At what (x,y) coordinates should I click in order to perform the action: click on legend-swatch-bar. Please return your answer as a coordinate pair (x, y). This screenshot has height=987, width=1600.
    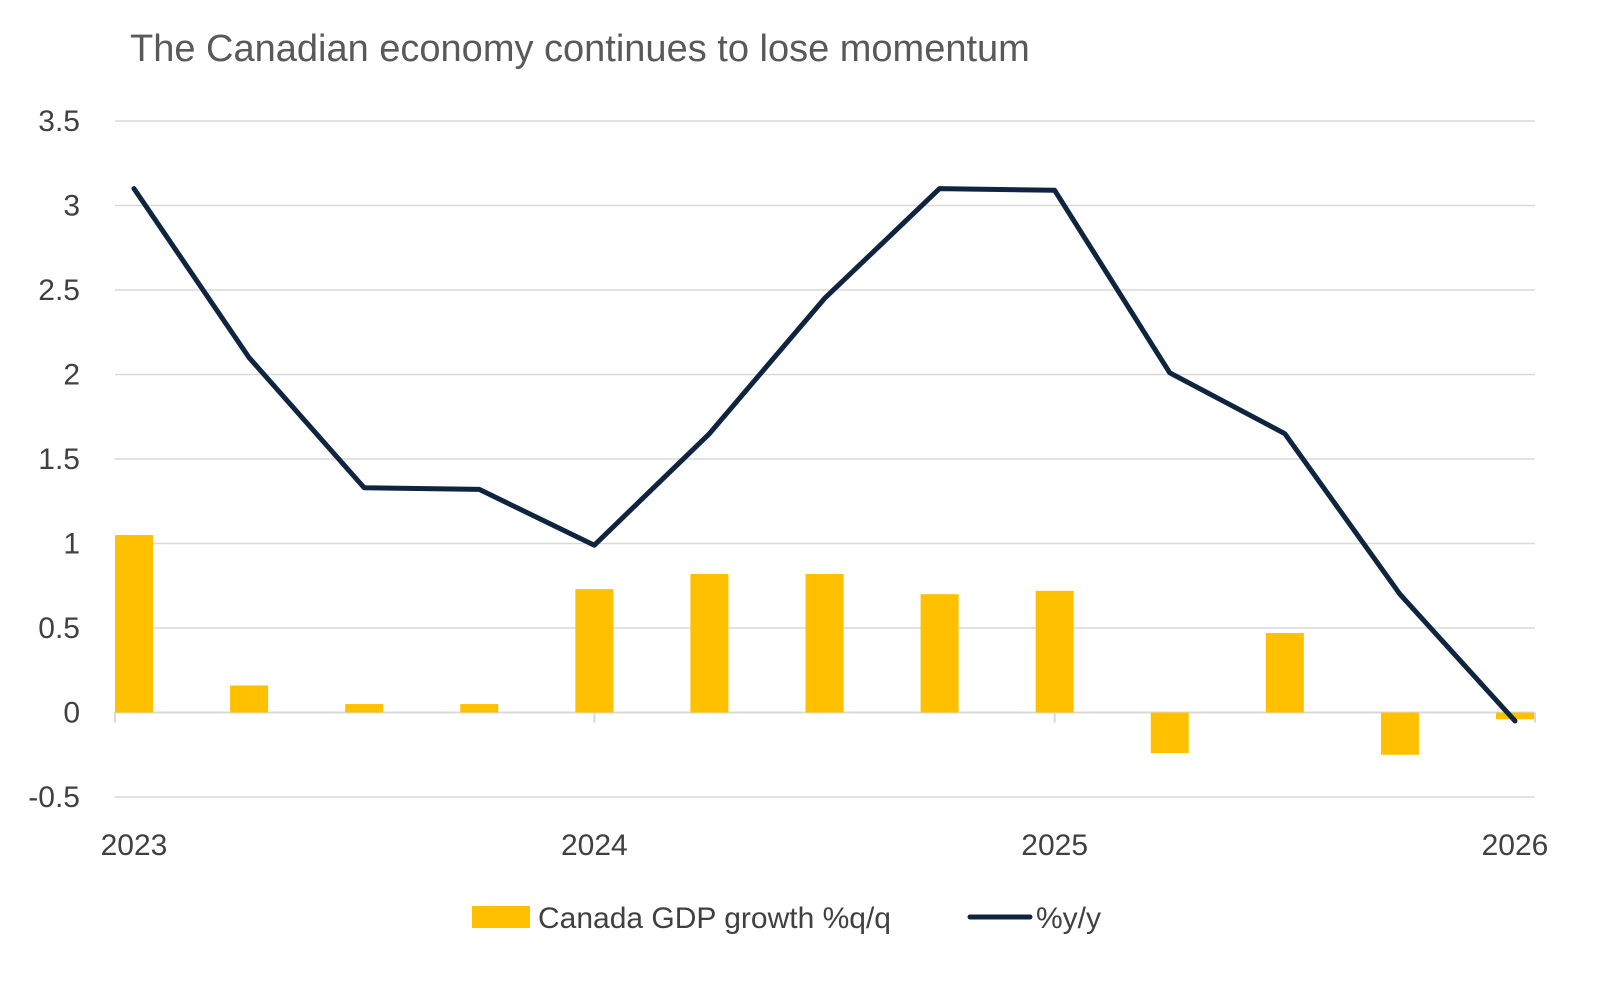
    Looking at the image, I should click on (501, 917).